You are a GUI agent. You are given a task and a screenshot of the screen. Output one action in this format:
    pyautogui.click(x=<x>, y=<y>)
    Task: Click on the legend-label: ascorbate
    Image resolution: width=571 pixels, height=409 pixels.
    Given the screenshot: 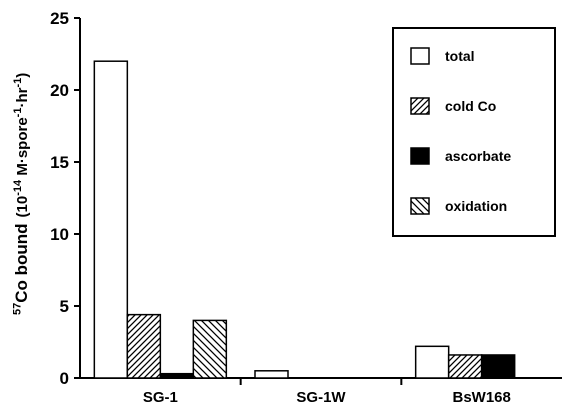 What is the action you would take?
    pyautogui.click(x=478, y=156)
    